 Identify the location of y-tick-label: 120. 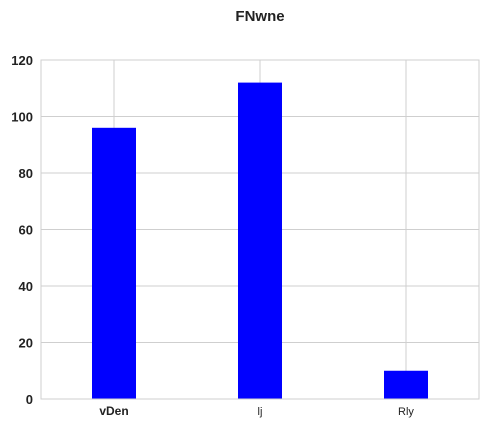
(22, 60).